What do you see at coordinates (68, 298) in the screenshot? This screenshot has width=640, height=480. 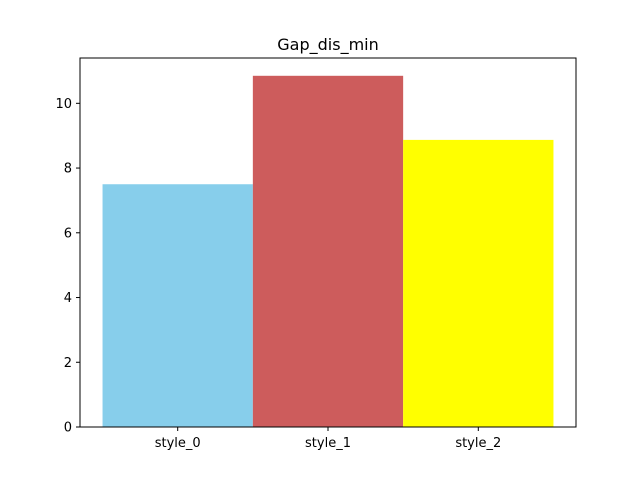 I see `y-tick-label: 4` at bounding box center [68, 298].